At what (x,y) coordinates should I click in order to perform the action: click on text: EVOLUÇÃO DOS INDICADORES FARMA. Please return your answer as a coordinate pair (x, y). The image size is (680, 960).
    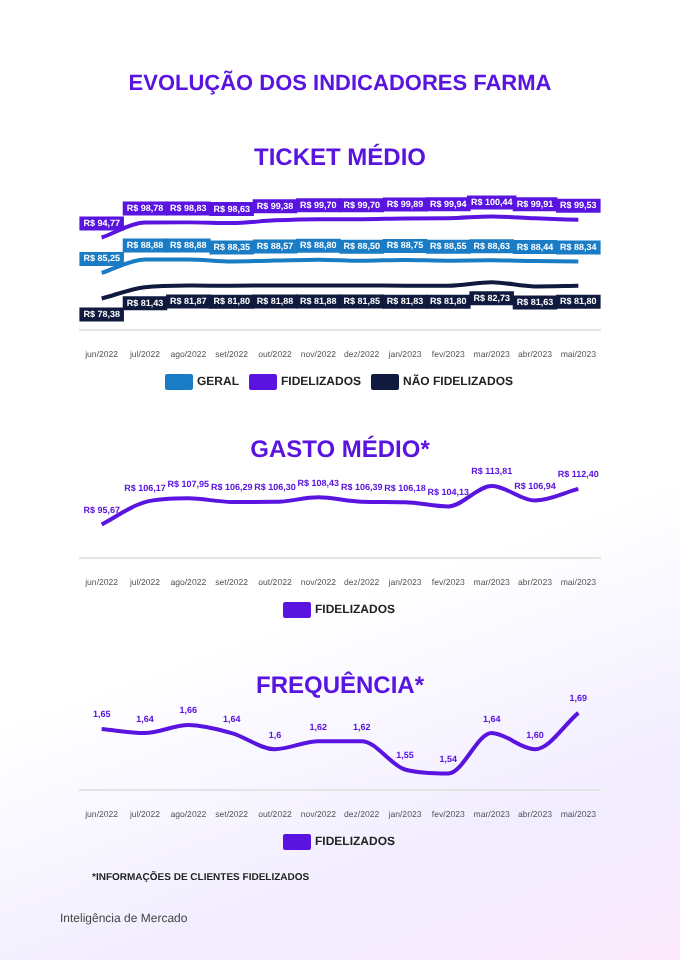
    Looking at the image, I should click on (340, 84).